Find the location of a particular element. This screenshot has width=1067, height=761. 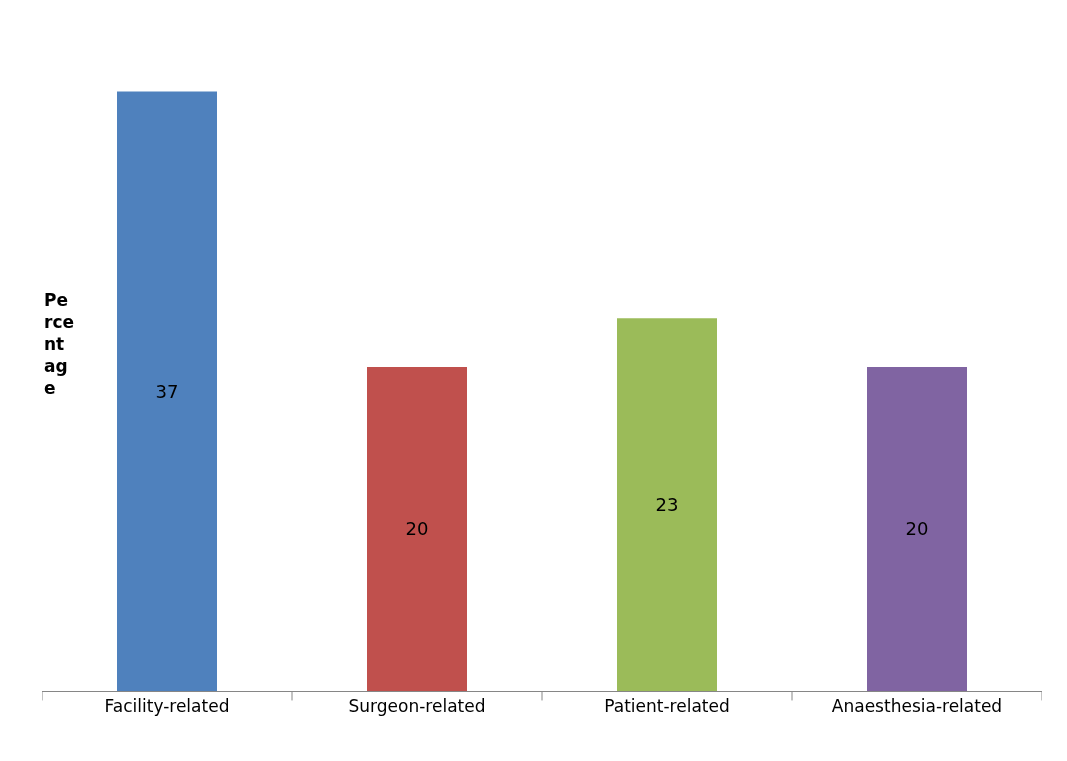

y-axis-title: Pe rce nt ag e is located at coordinates (59, 344).